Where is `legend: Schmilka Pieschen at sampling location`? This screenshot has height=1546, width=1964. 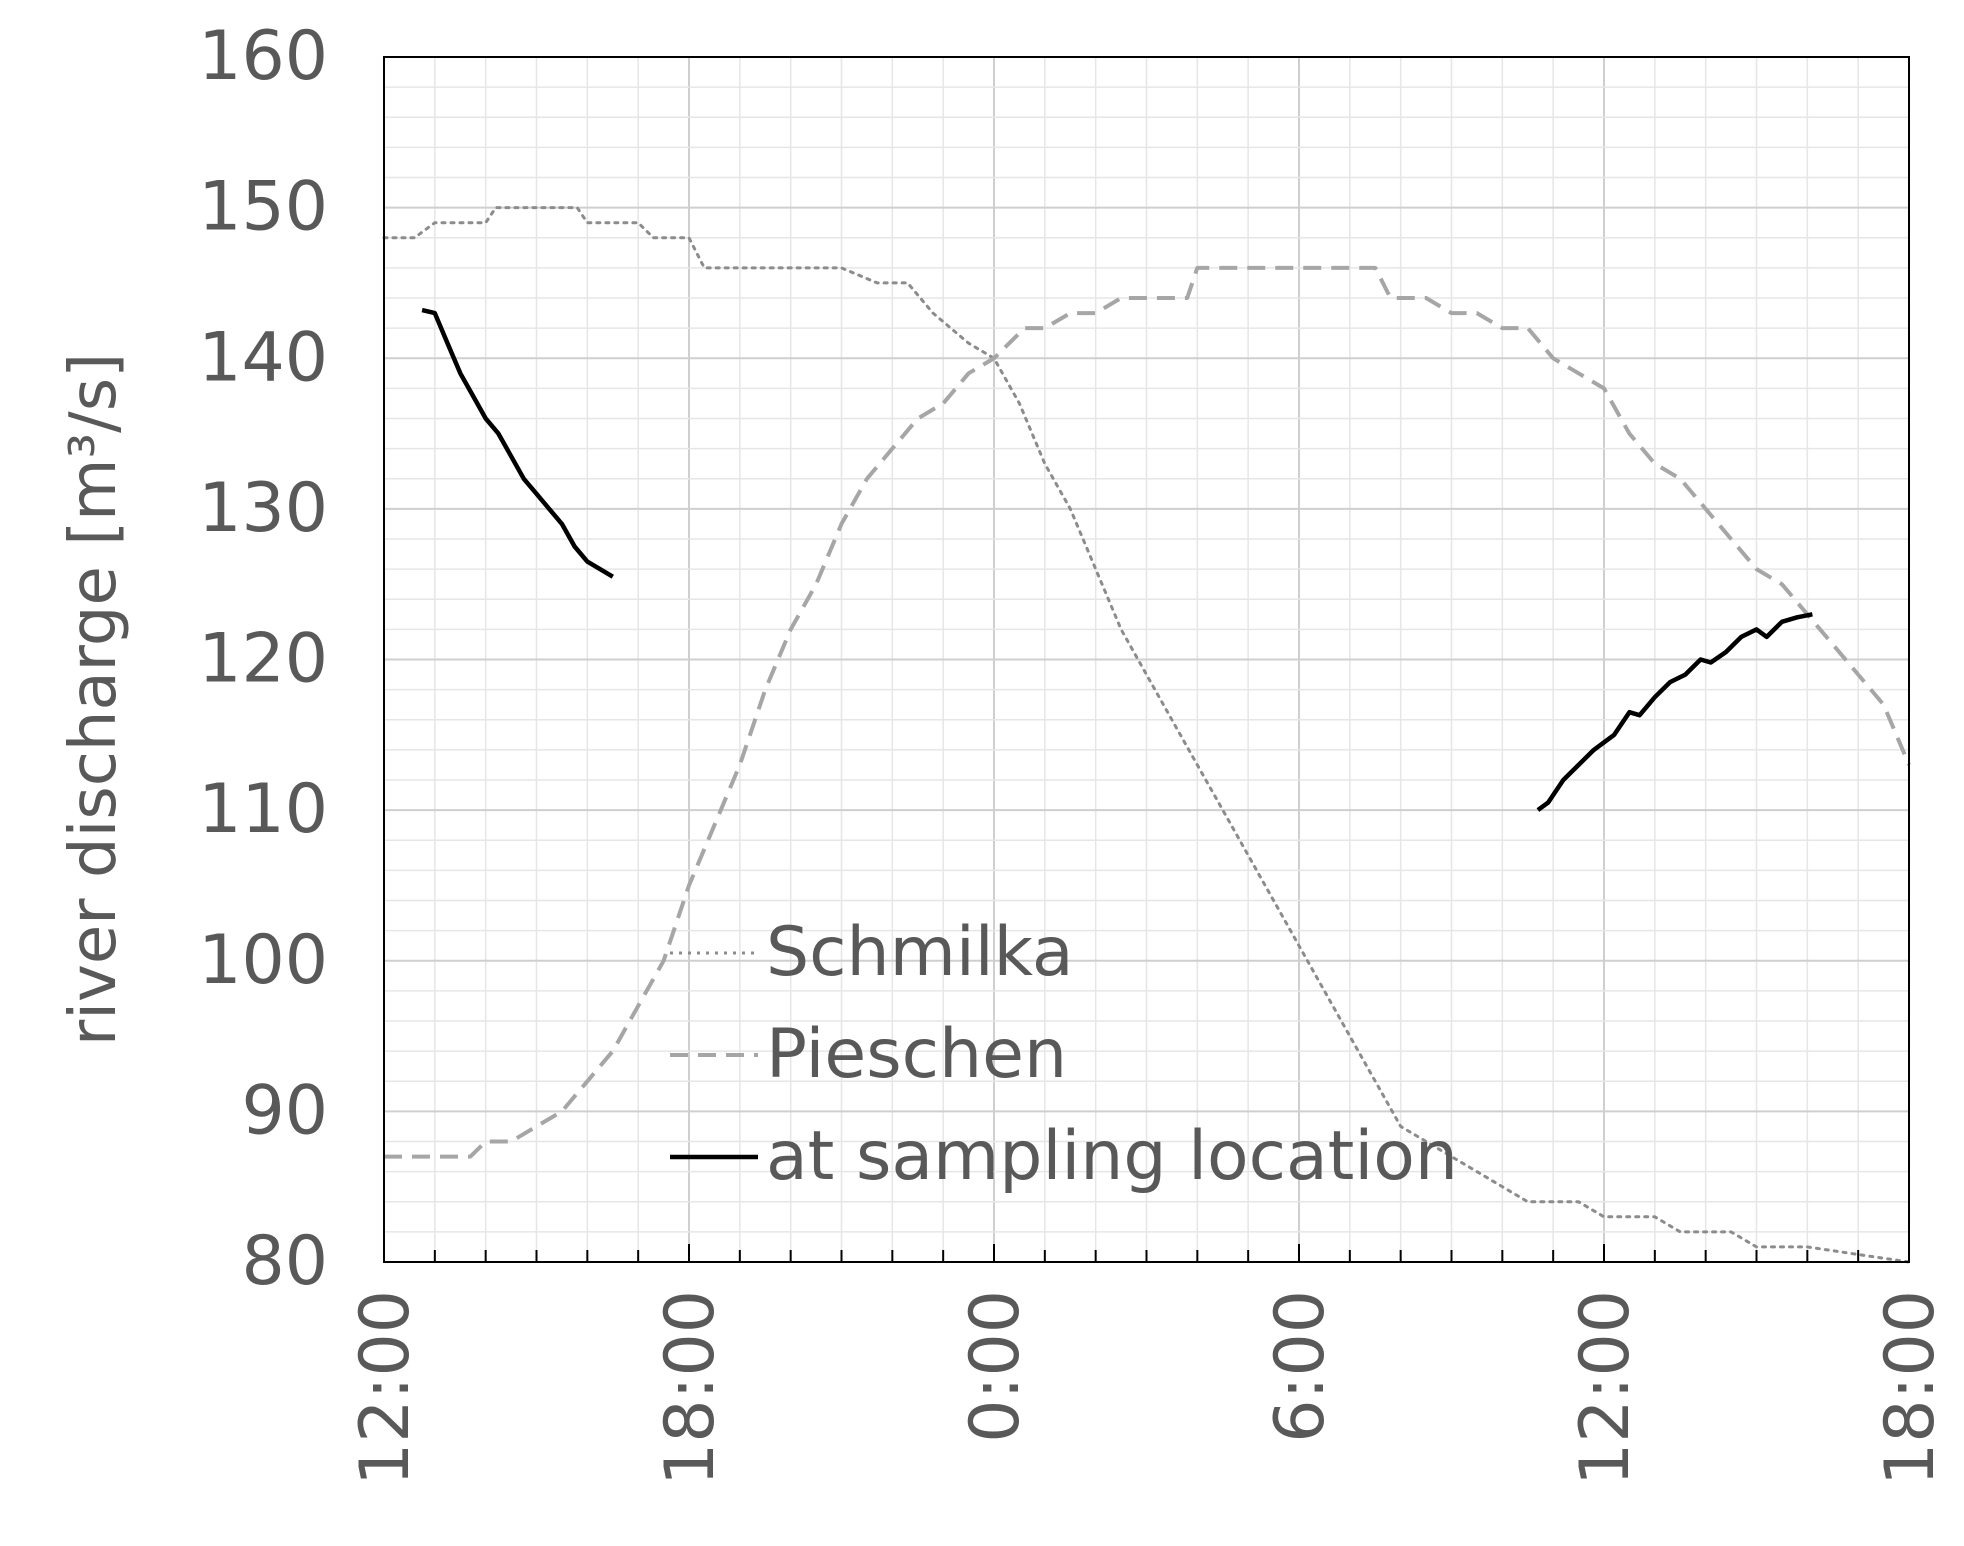 legend: Schmilka Pieschen at sampling location is located at coordinates (1064, 1054).